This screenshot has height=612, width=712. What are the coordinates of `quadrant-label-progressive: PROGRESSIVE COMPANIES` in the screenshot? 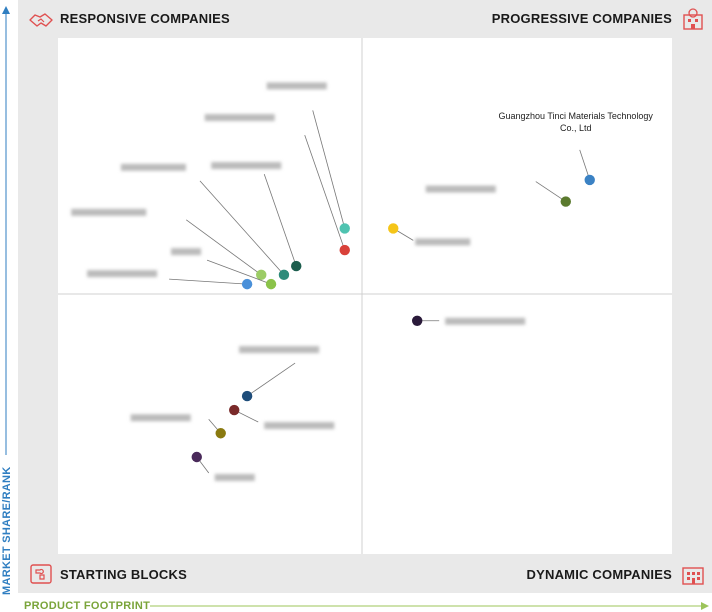 It's located at (581, 18).